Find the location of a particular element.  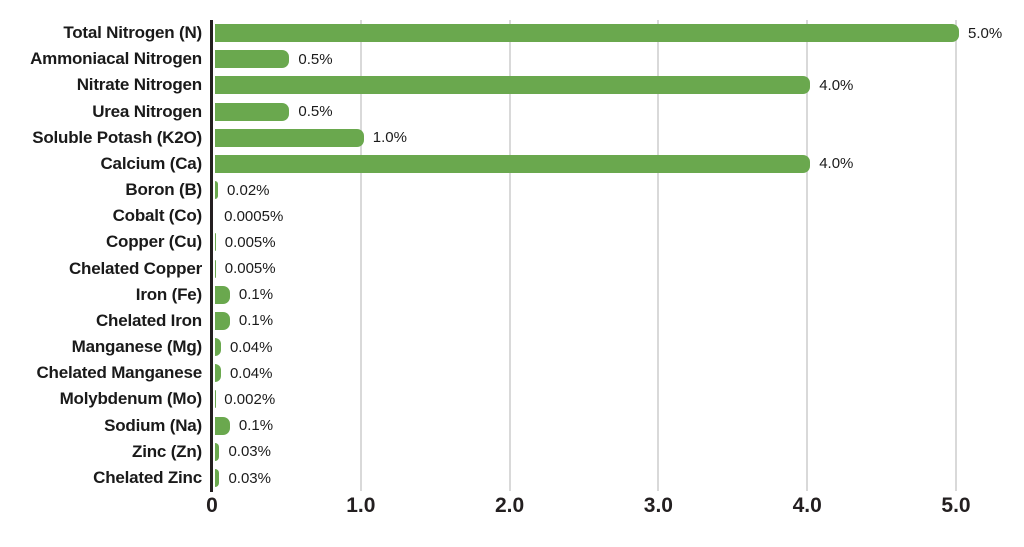

category-label: Total Nitrogen (N) is located at coordinates (132, 33).